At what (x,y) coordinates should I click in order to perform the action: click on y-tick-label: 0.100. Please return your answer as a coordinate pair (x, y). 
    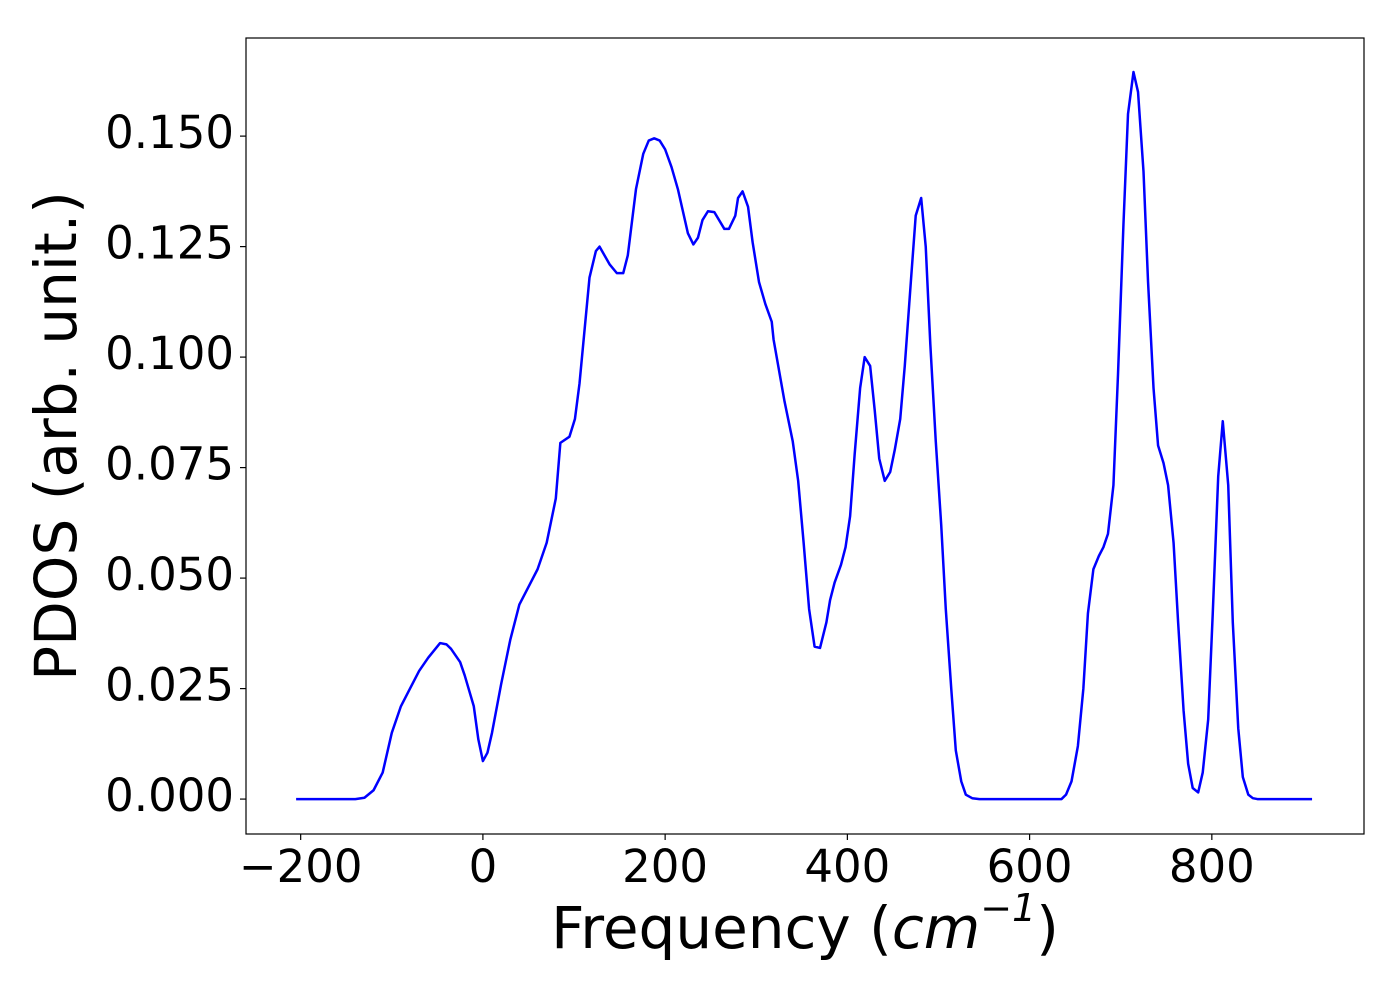
    Looking at the image, I should click on (169, 353).